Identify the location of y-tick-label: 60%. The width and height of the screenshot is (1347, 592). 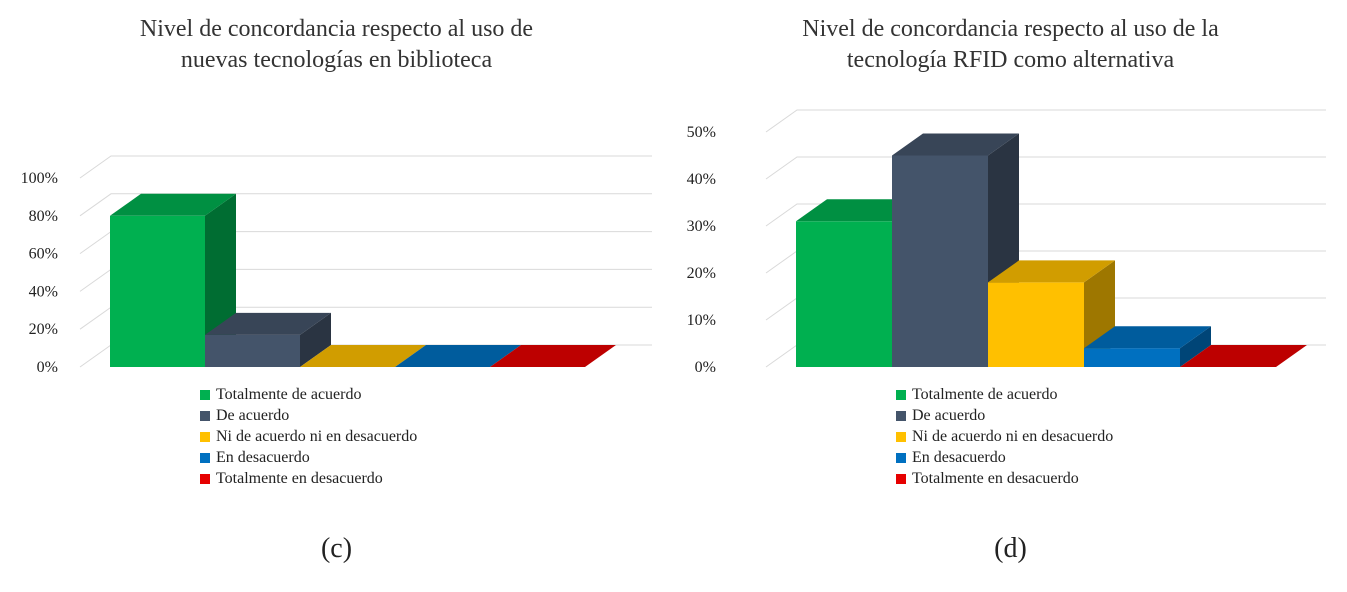
(43, 254).